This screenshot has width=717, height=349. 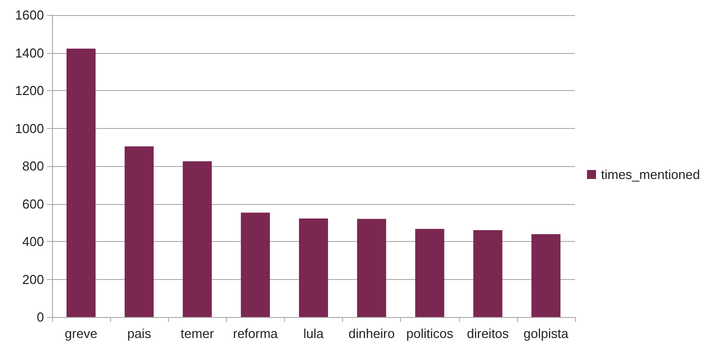 What do you see at coordinates (29, 52) in the screenshot?
I see `y-tick-label: 1400` at bounding box center [29, 52].